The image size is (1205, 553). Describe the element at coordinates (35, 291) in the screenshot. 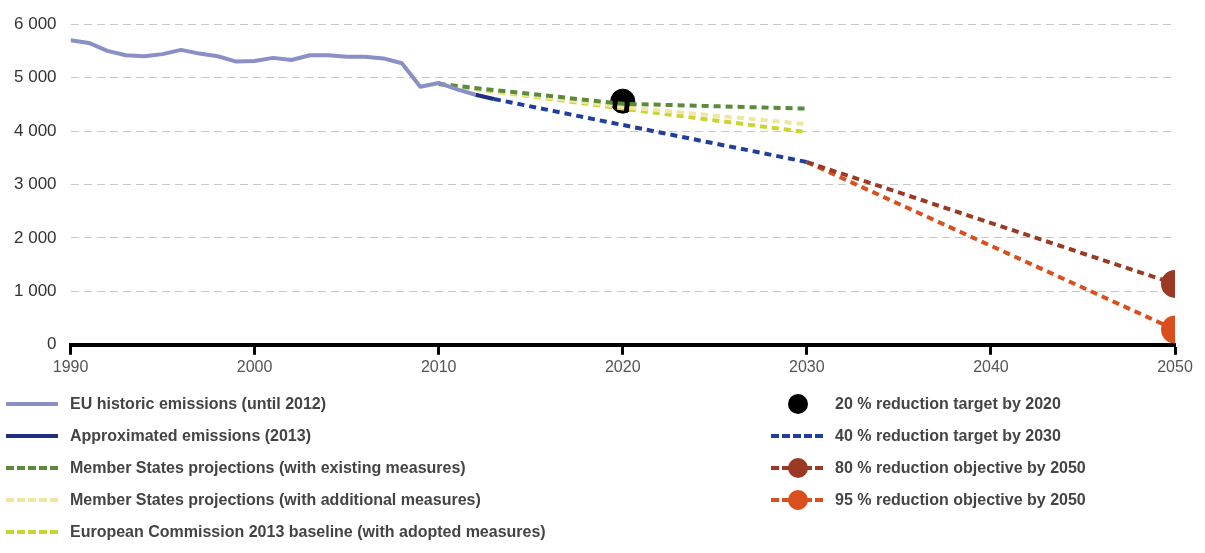

I see `y-tick-label: 1 000` at that location.